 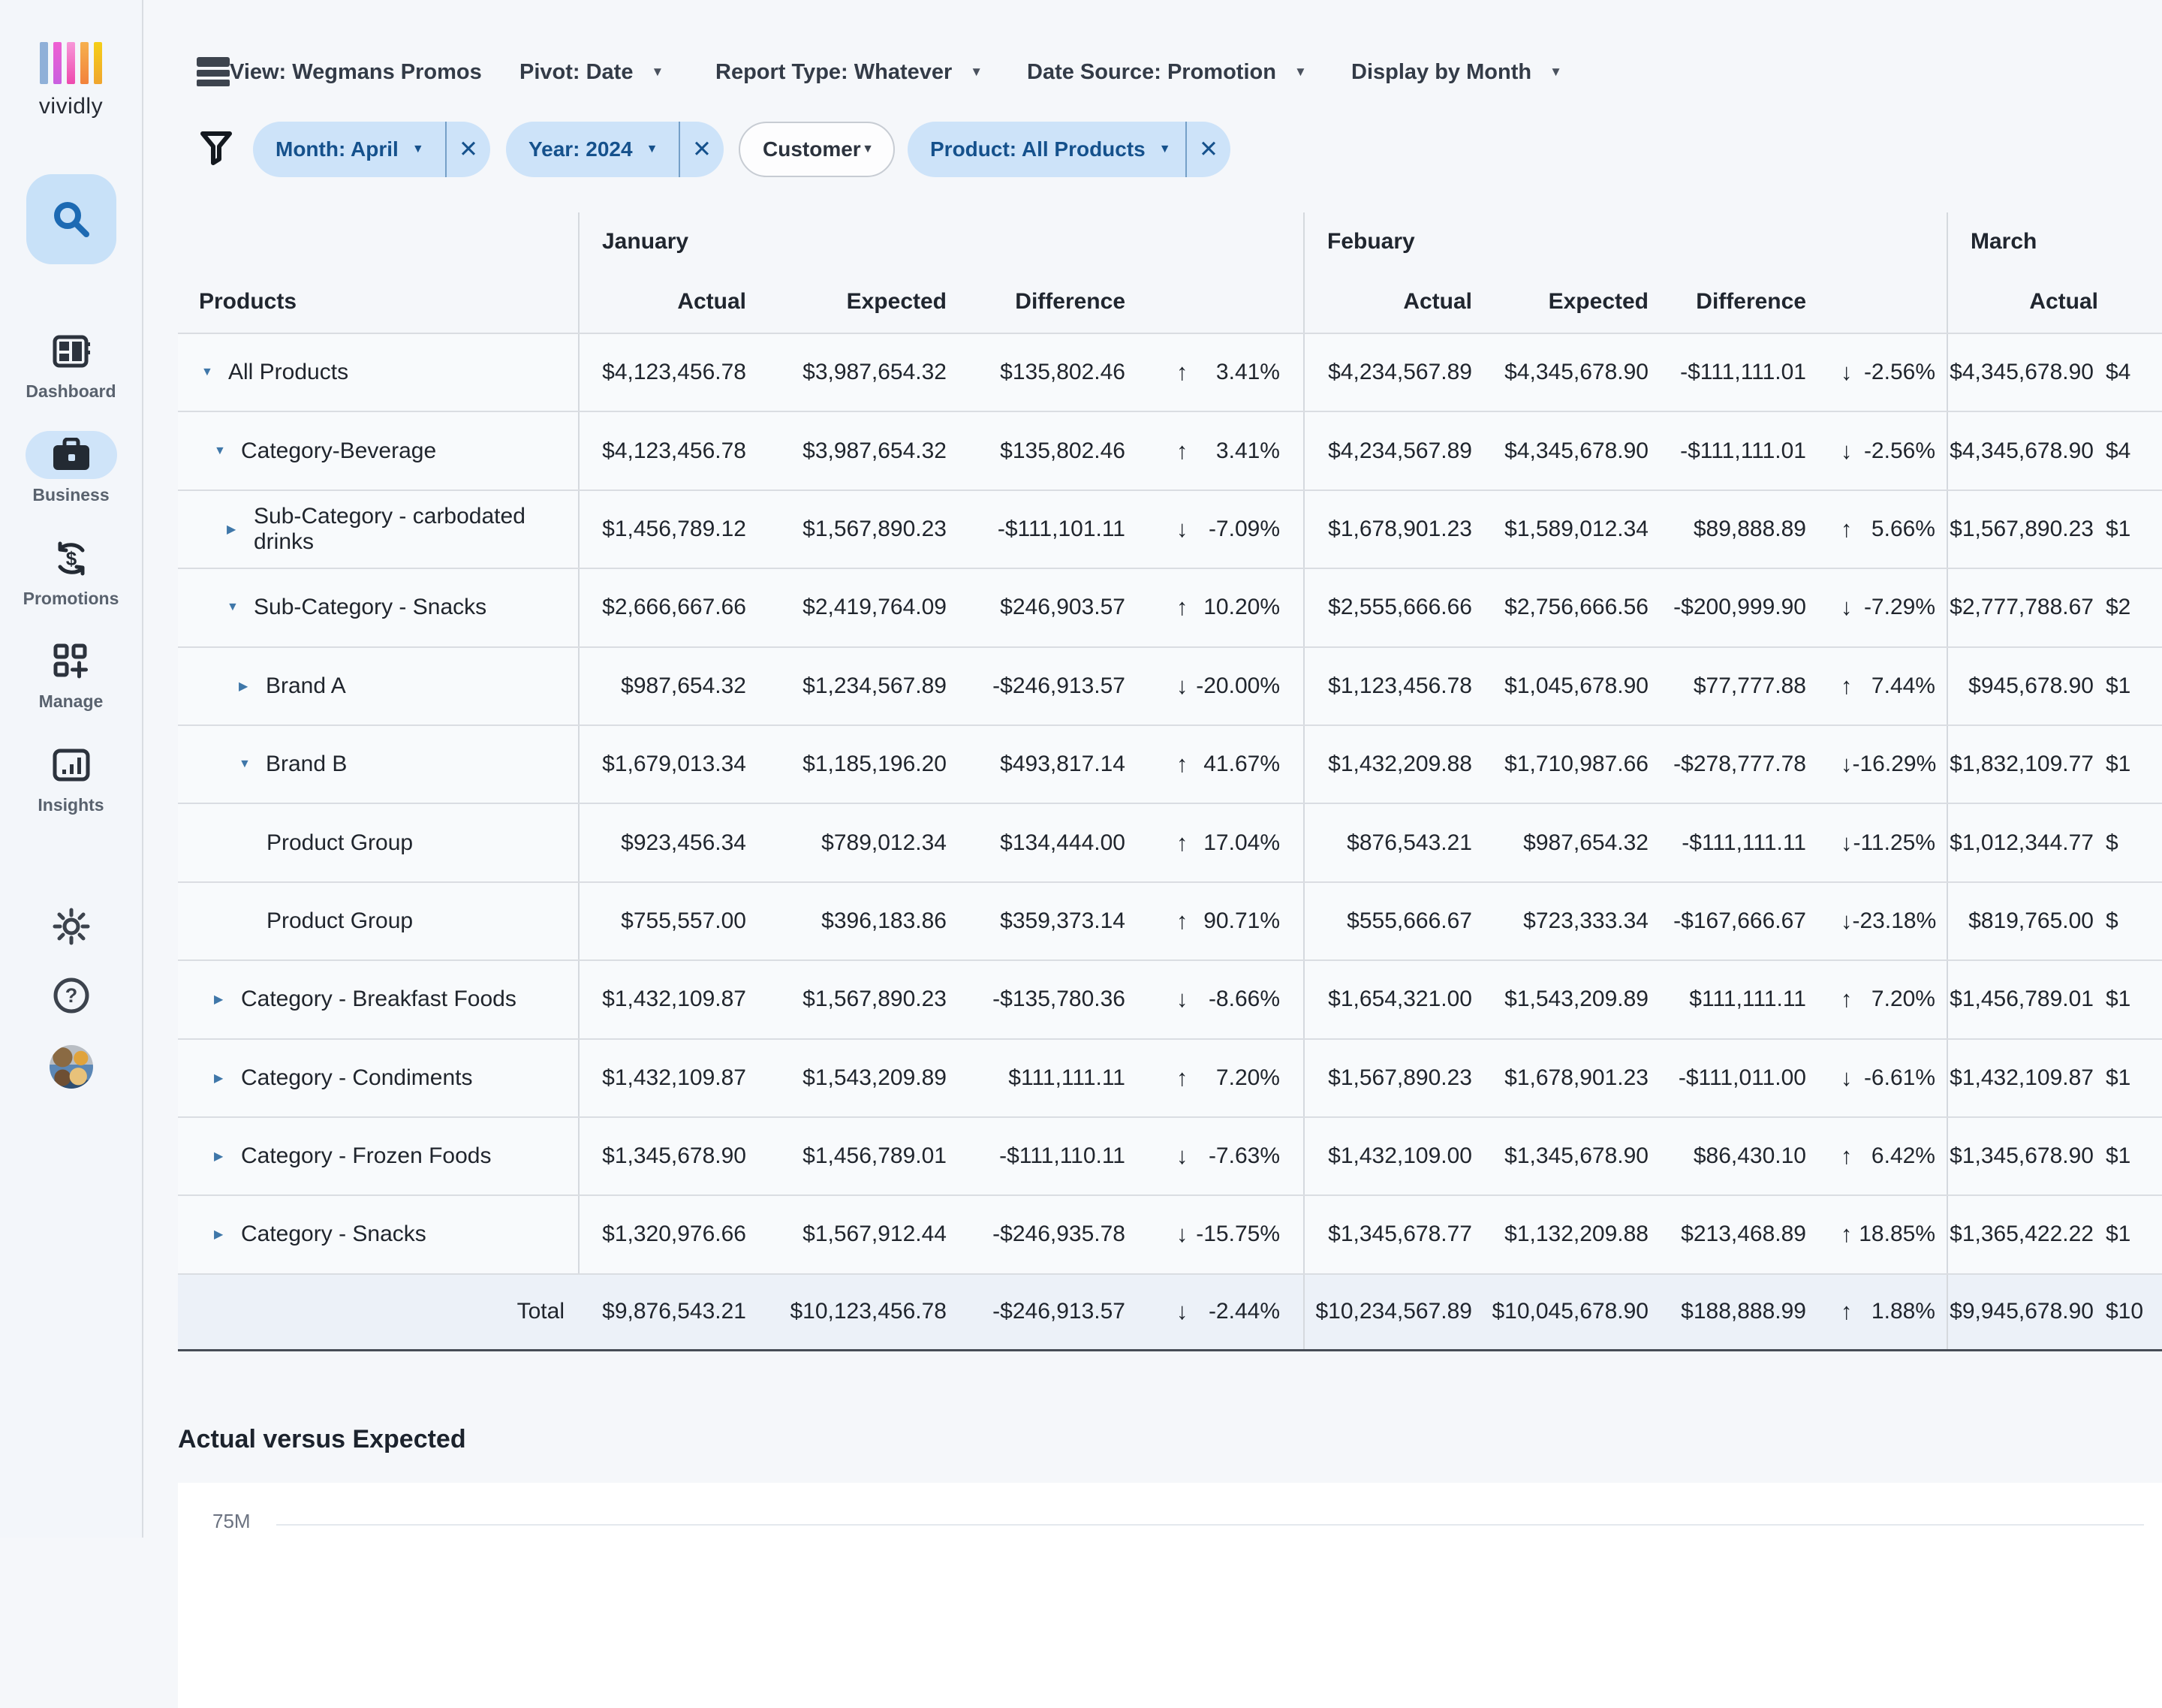 What do you see at coordinates (1216, 1312) in the screenshot?
I see `cell-jan-percent: ↓ -2.44%` at bounding box center [1216, 1312].